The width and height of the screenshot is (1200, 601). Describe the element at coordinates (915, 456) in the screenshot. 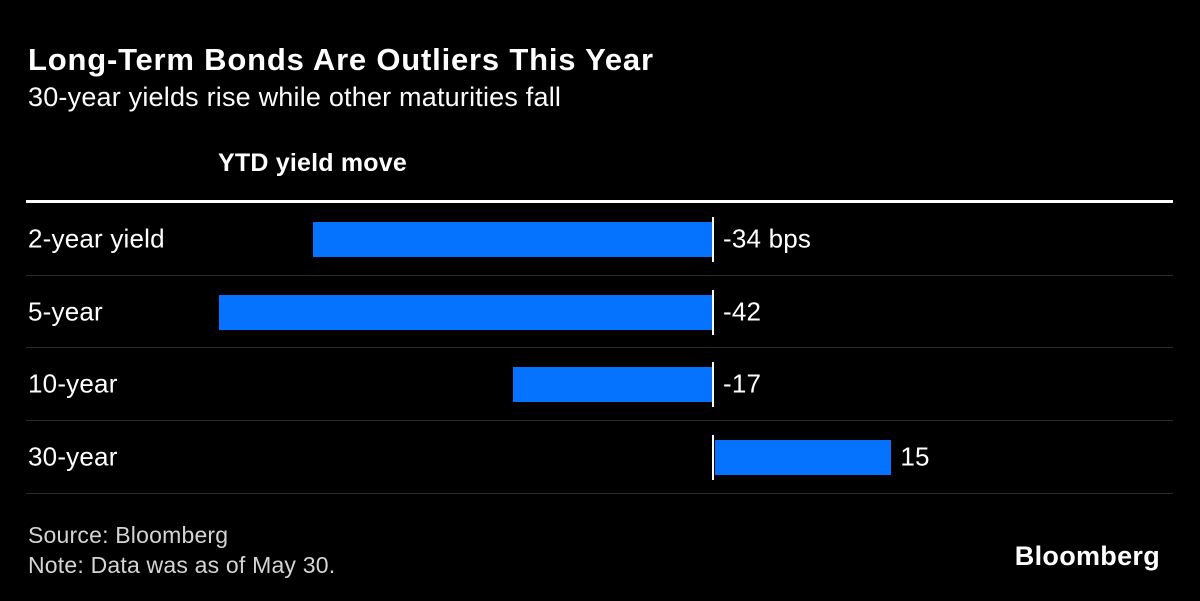

I see `value-label: 15` at that location.